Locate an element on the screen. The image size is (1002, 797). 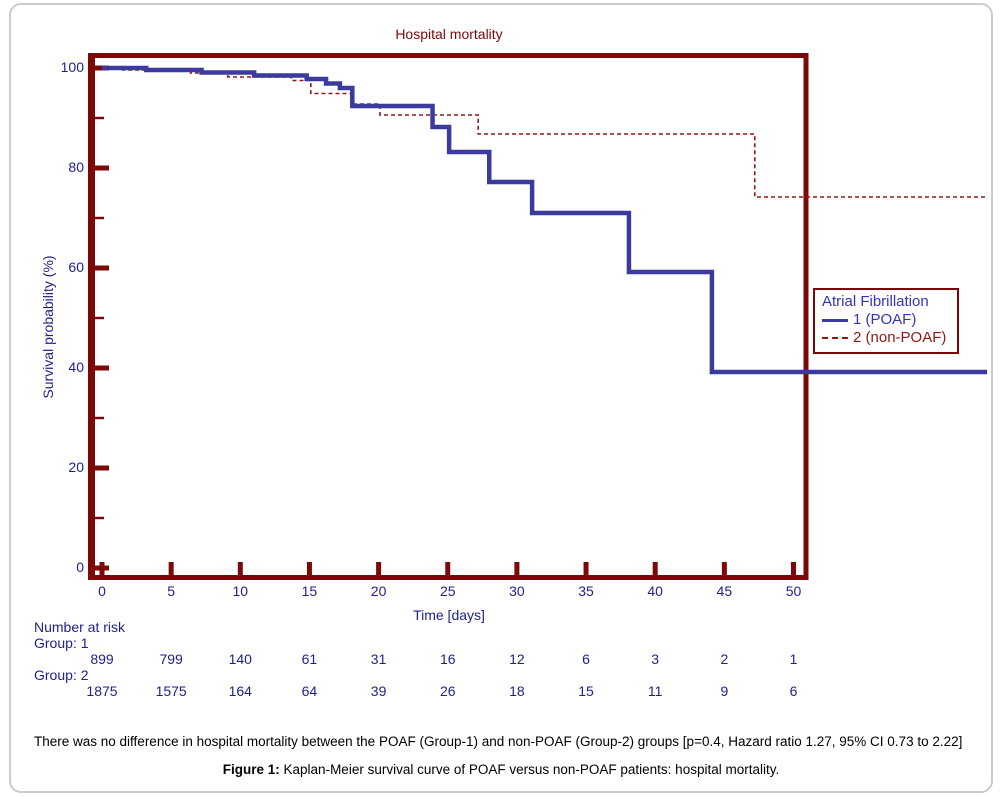
y-tick-label: 80 is located at coordinates (76, 167).